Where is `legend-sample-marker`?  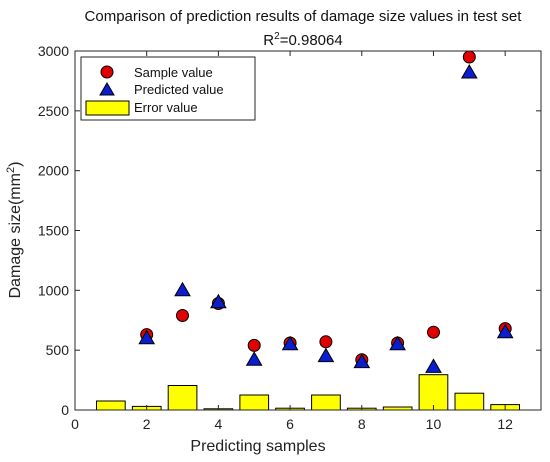 legend-sample-marker is located at coordinates (107, 72).